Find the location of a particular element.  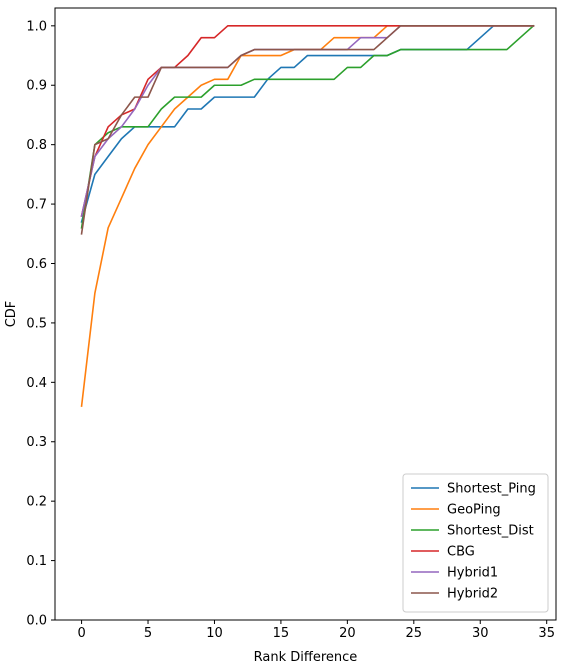

x-tick-label: 25 is located at coordinates (414, 633).